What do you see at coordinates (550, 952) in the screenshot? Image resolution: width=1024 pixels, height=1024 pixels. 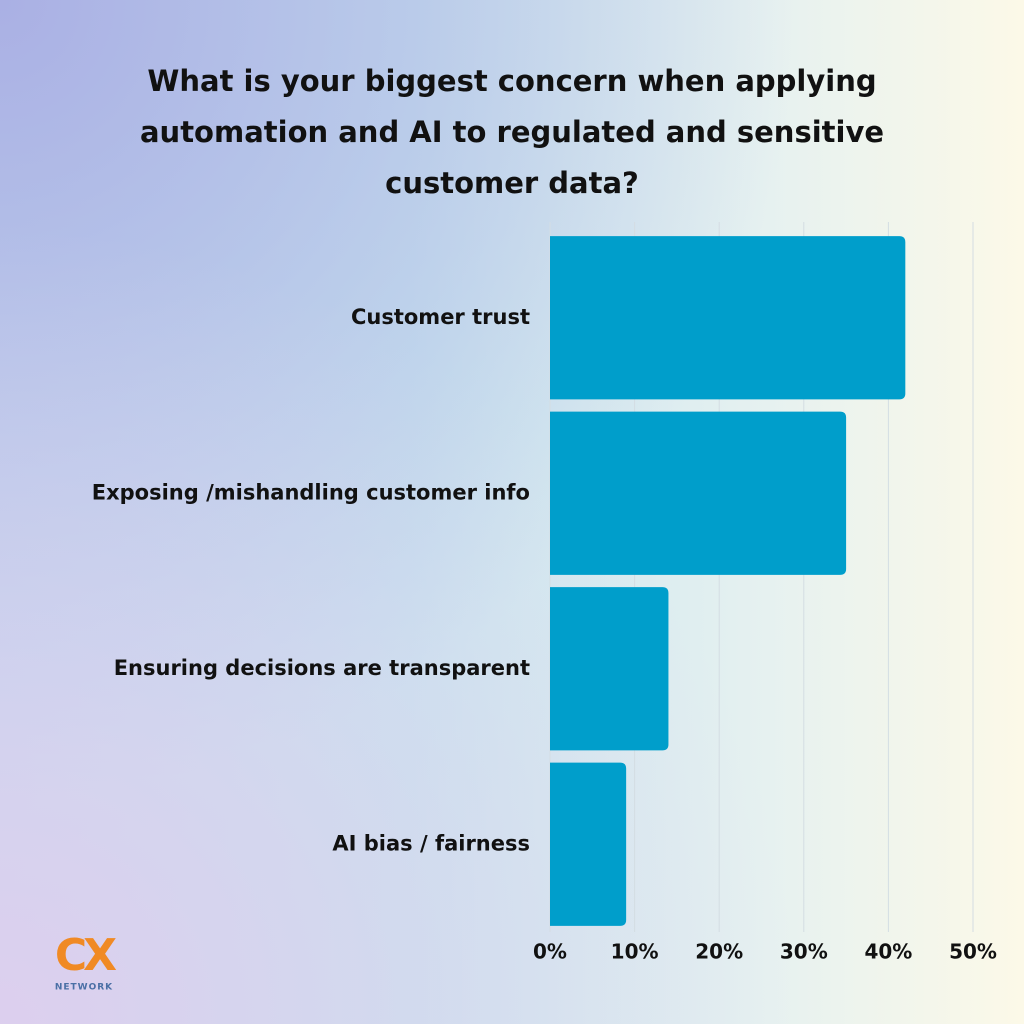 I see `x-tick-label: 0%` at bounding box center [550, 952].